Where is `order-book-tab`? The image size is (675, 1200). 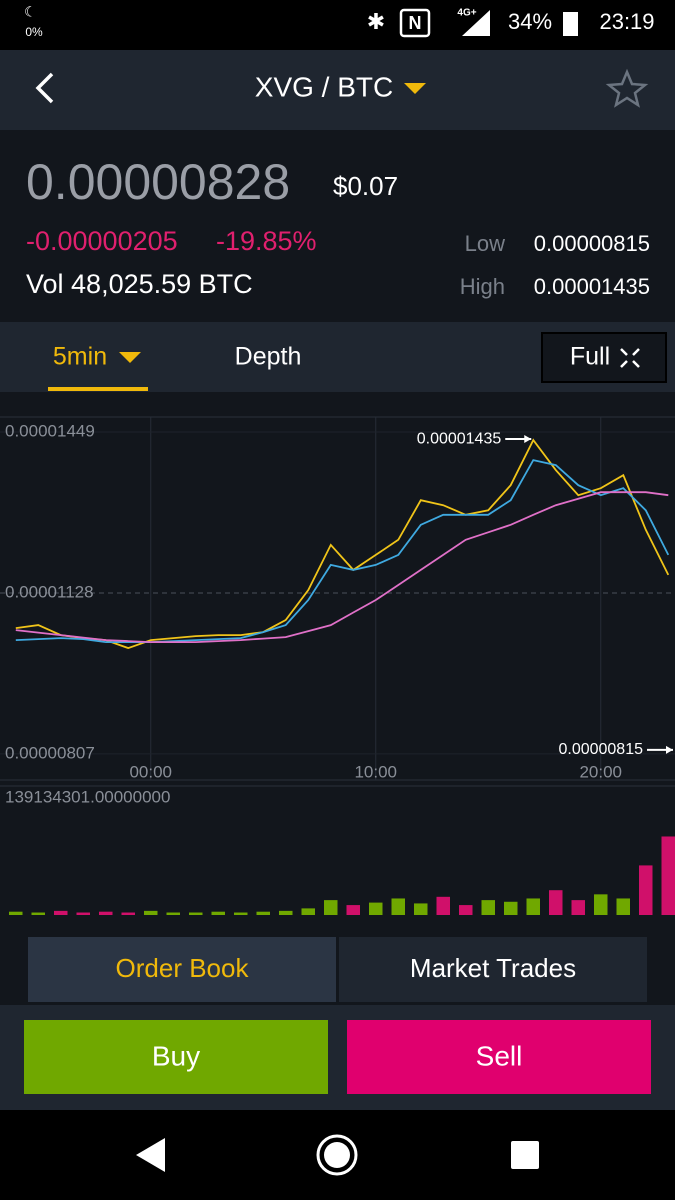 order-book-tab is located at coordinates (182, 969).